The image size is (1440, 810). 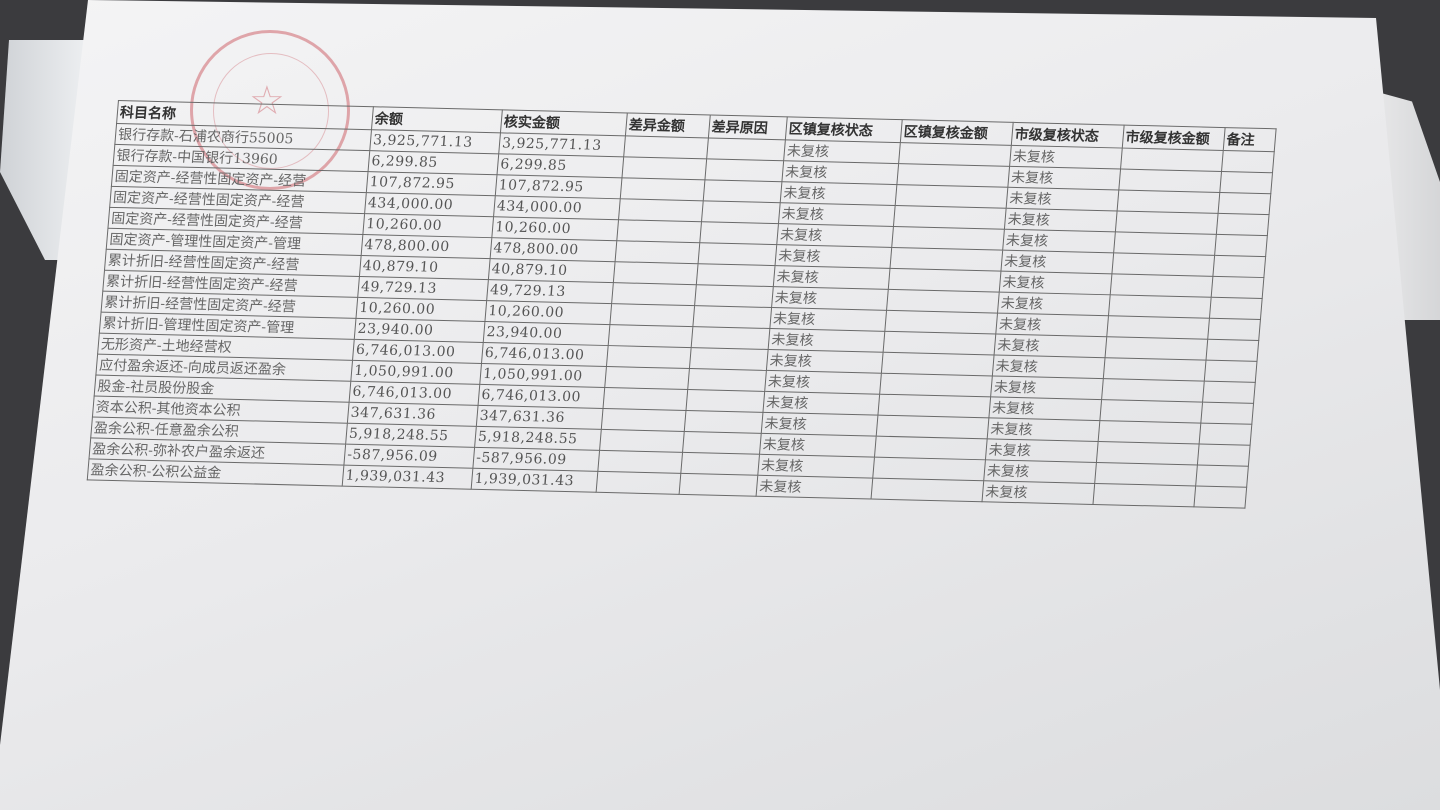 I want to click on column-header: 差异金额, so click(x=668, y=125).